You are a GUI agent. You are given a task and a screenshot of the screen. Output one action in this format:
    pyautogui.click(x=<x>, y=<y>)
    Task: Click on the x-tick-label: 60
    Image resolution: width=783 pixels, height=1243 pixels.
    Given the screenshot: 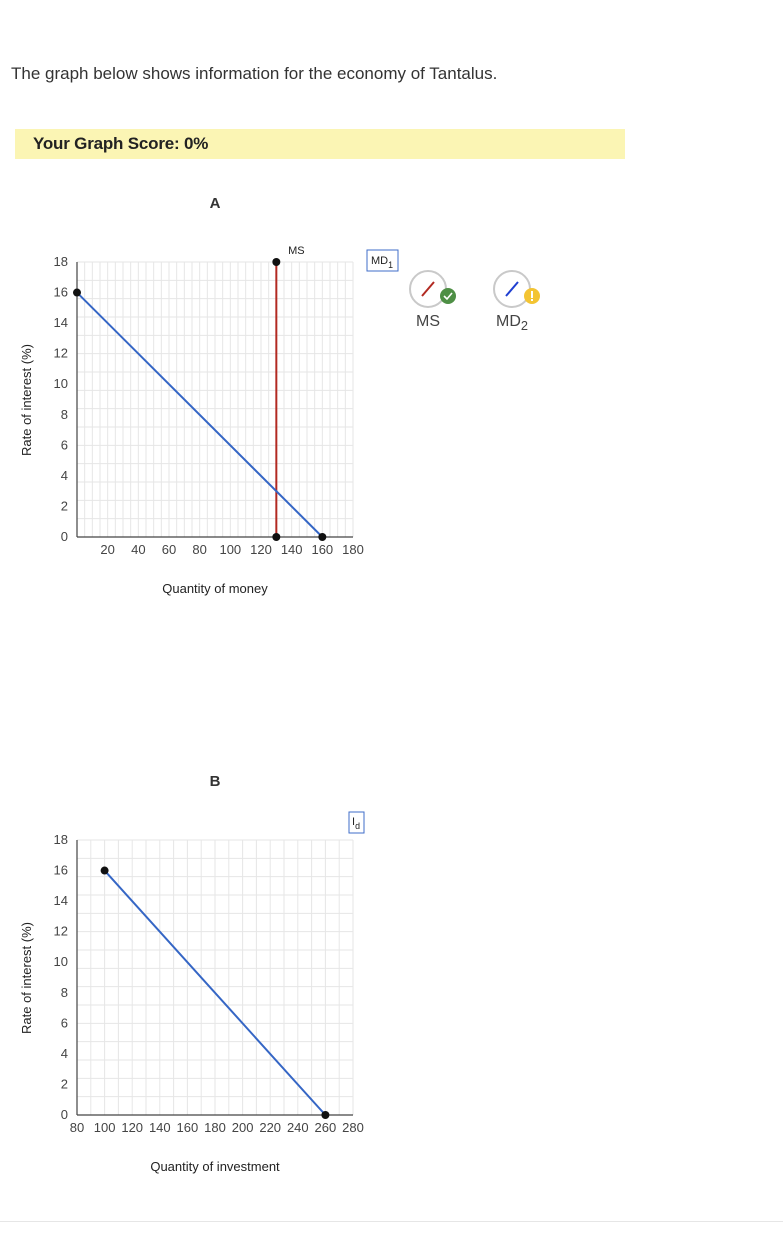 What is the action you would take?
    pyautogui.click(x=169, y=549)
    